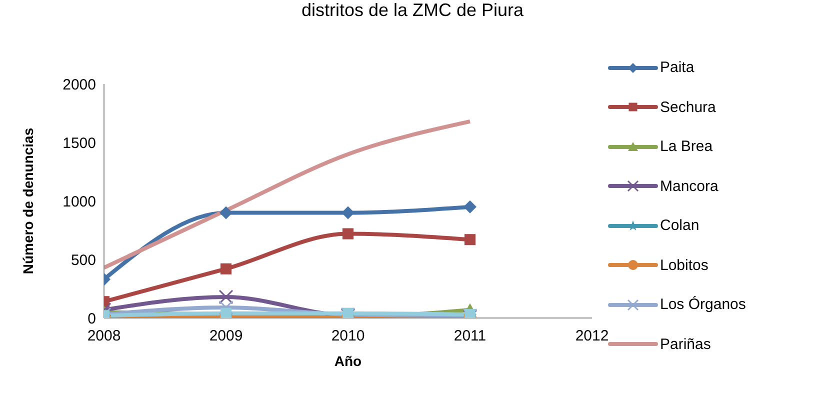  Describe the element at coordinates (688, 107) in the screenshot. I see `legend-label: Sechura` at that location.